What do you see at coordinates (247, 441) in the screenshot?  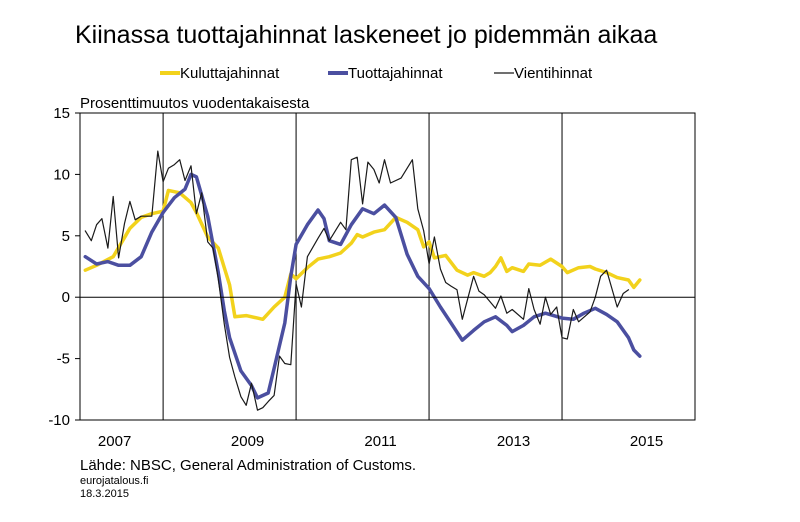 I see `x-tick-label: 2009` at bounding box center [247, 441].